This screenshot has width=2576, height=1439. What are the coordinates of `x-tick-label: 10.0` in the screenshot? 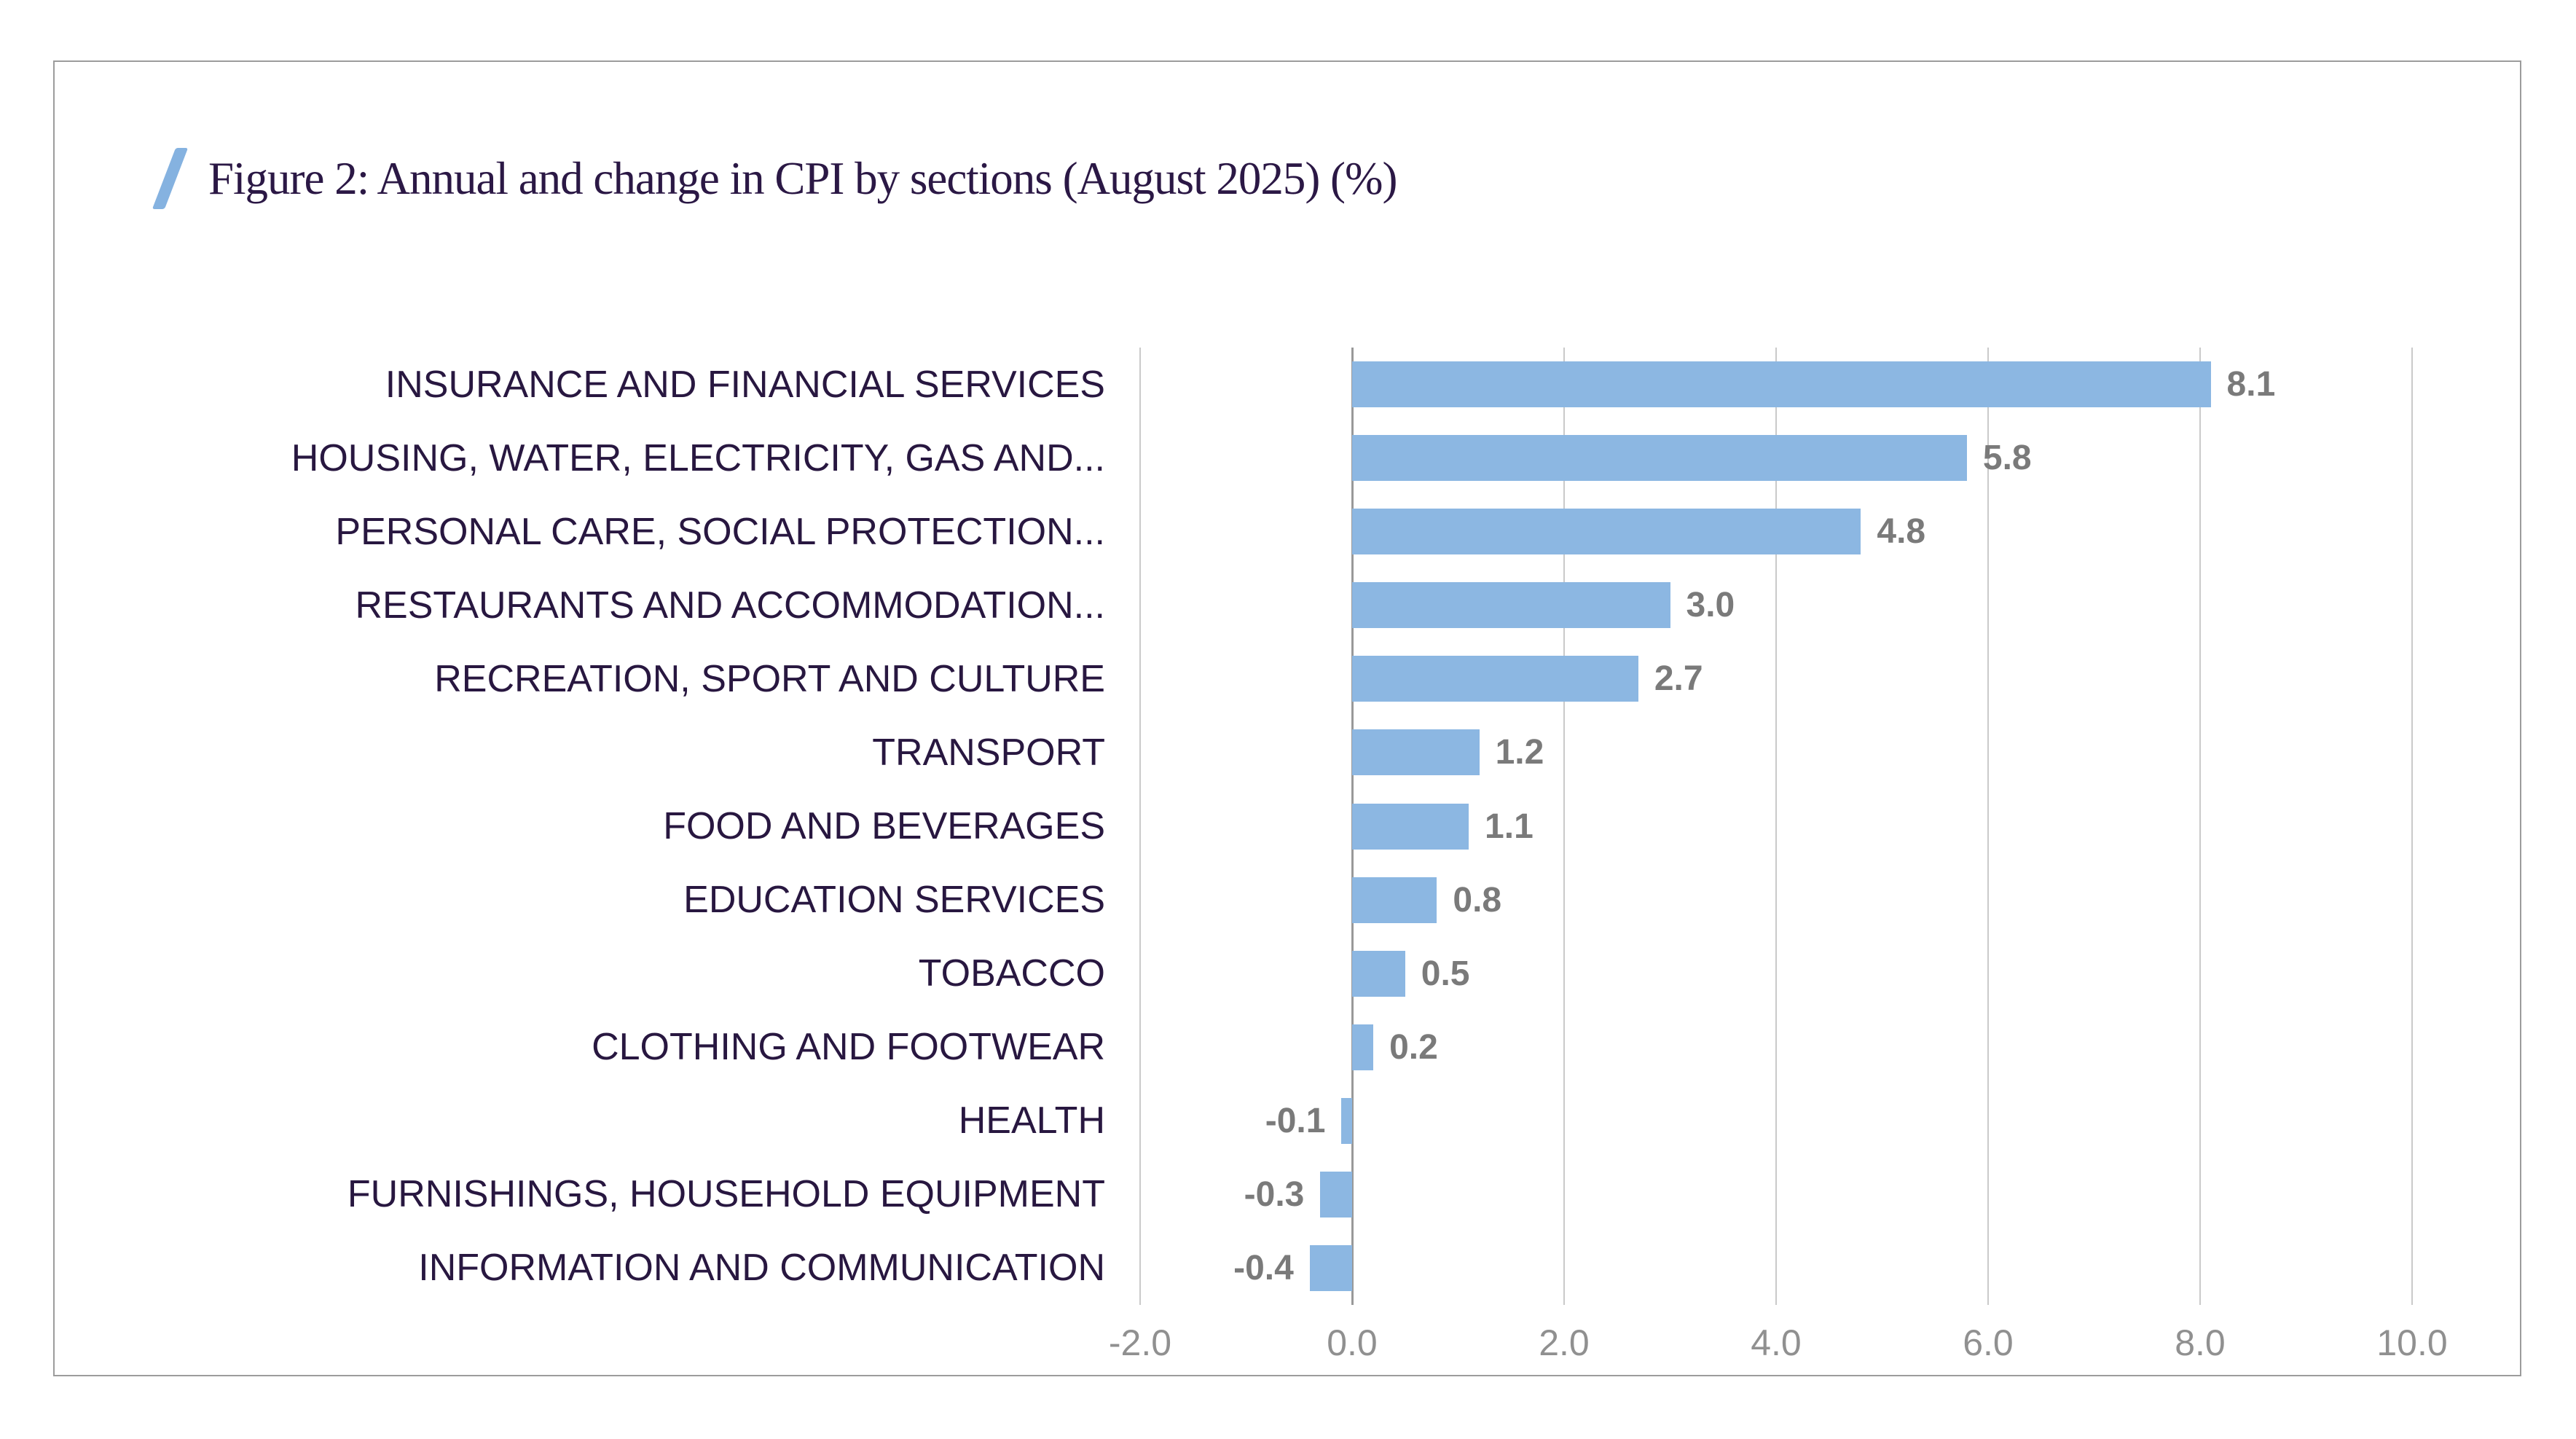 It's located at (2412, 1343).